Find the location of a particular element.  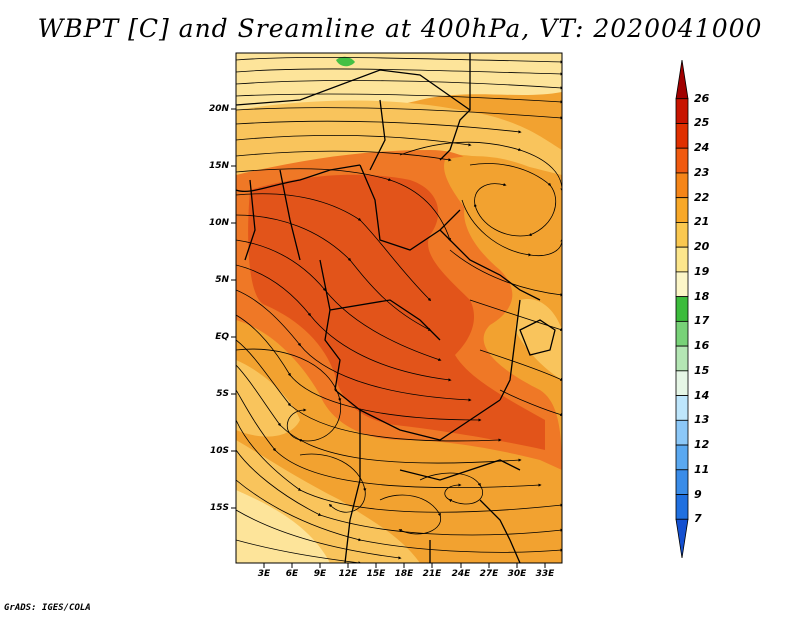

lat-label: EQ is located at coordinates (222, 337).